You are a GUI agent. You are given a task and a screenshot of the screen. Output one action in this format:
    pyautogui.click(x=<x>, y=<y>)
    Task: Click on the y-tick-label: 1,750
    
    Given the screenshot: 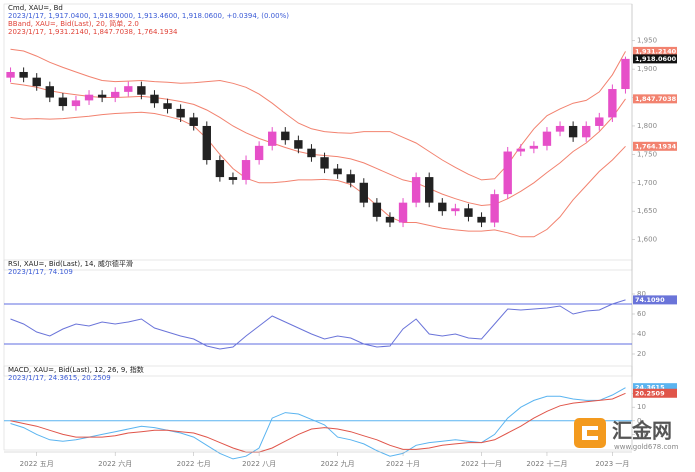 What is the action you would take?
    pyautogui.click(x=647, y=154)
    